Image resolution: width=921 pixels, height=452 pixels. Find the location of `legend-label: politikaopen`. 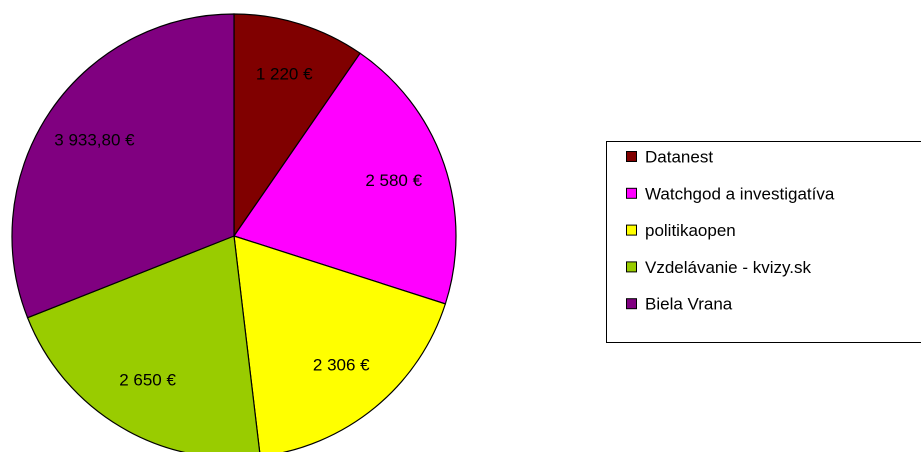

legend-label: politikaopen is located at coordinates (690, 230).